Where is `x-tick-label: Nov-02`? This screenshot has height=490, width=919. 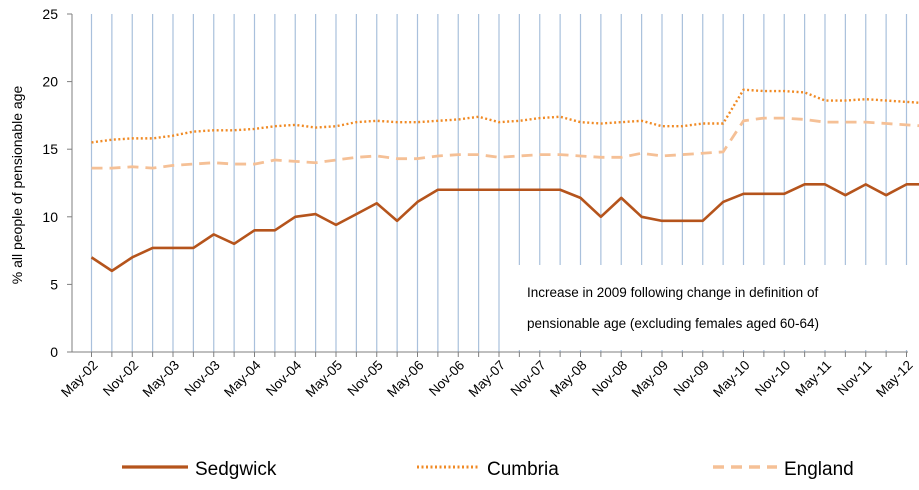 x-tick-label: Nov-02 is located at coordinates (120, 378).